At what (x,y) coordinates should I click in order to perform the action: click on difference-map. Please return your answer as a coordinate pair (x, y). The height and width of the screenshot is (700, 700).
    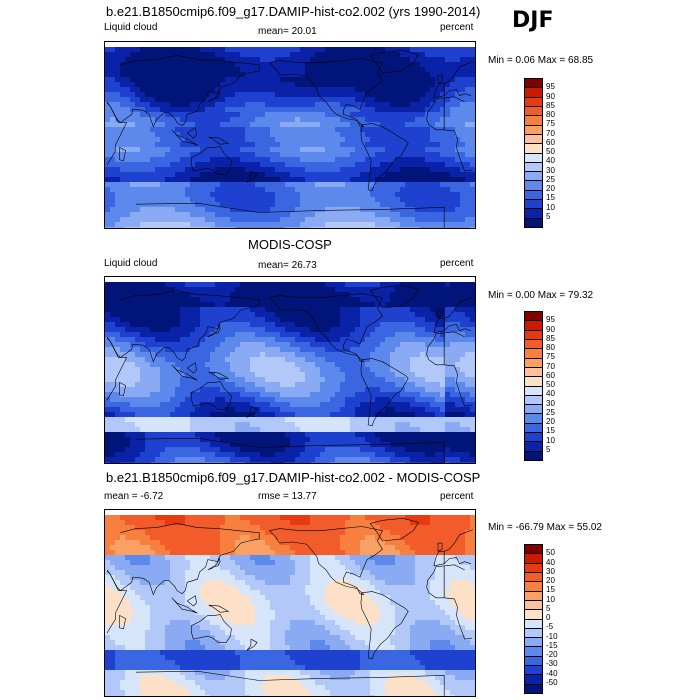
    Looking at the image, I should click on (290, 603).